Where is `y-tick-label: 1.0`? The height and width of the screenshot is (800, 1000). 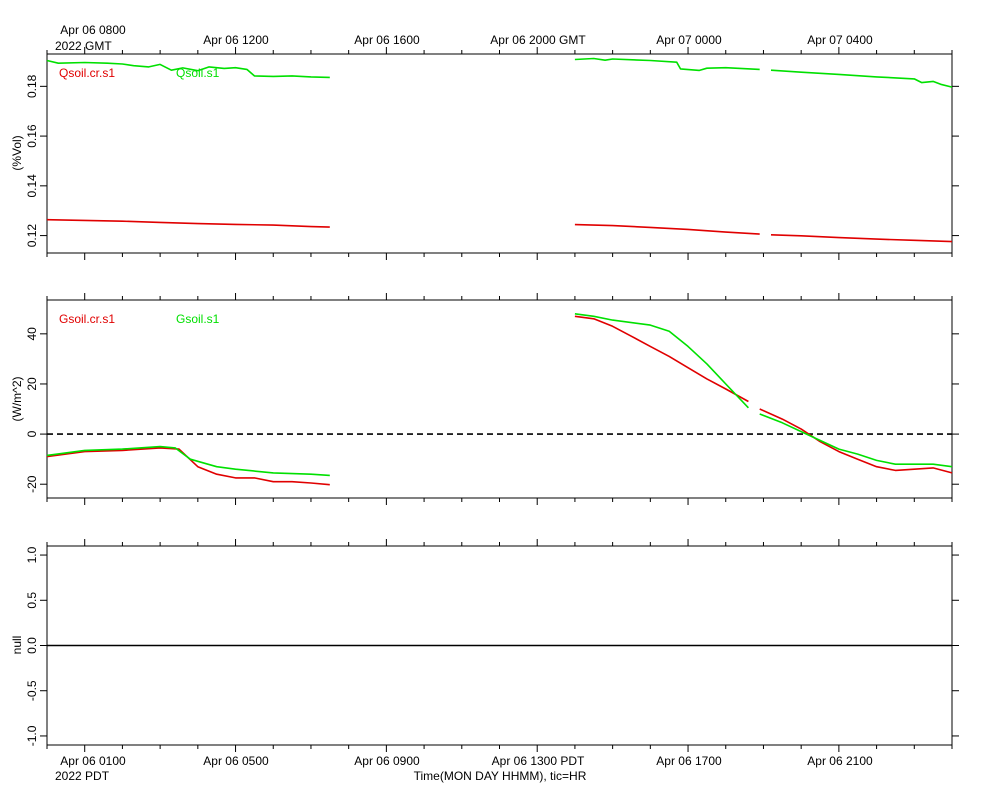 y-tick-label: 1.0 is located at coordinates (32, 554).